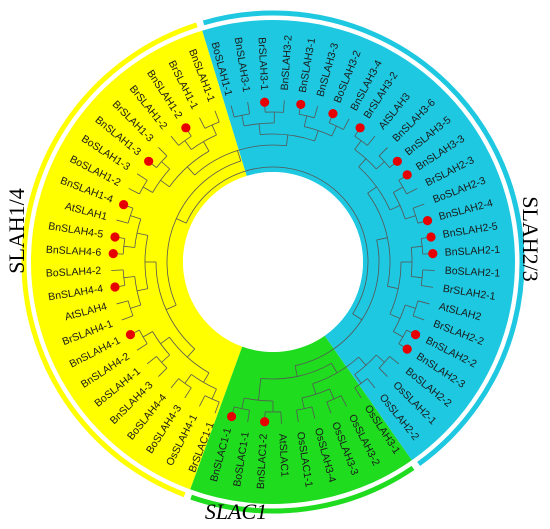 This screenshot has height=529, width=550. What do you see at coordinates (530, 239) in the screenshot?
I see `clade-label-slah23: SLAH2/3` at bounding box center [530, 239].